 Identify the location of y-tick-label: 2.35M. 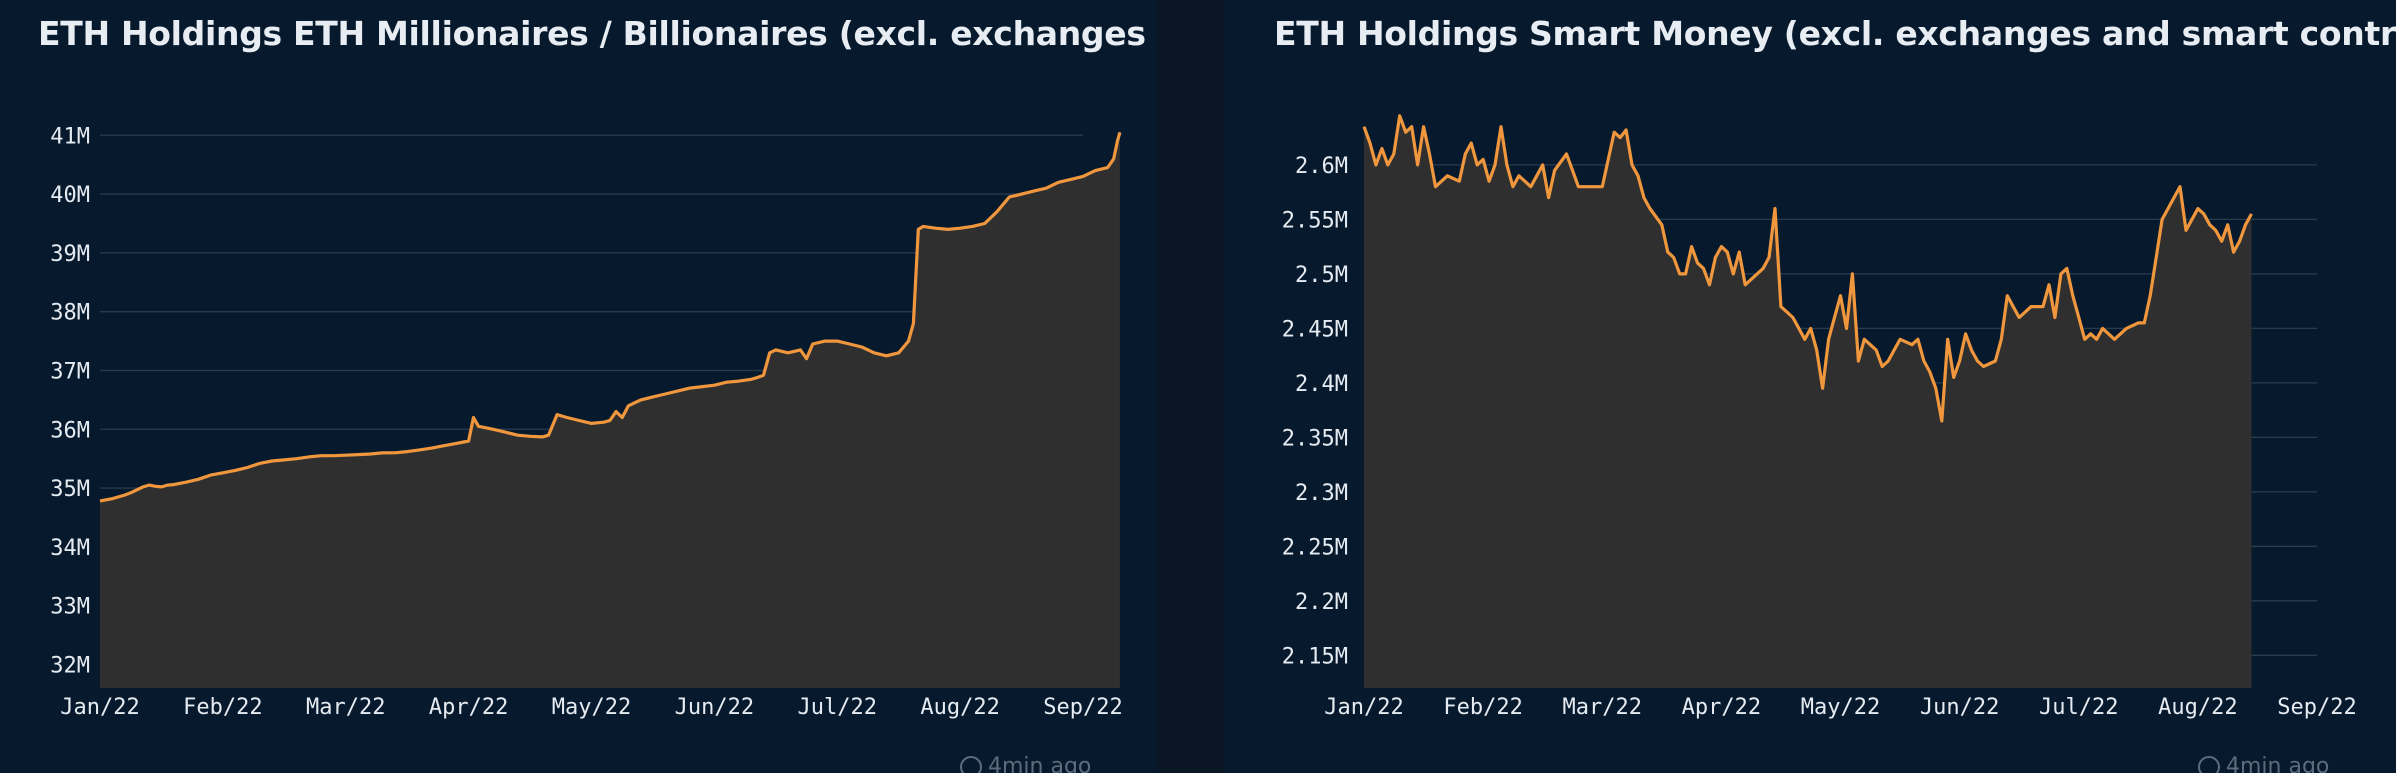
(1315, 438).